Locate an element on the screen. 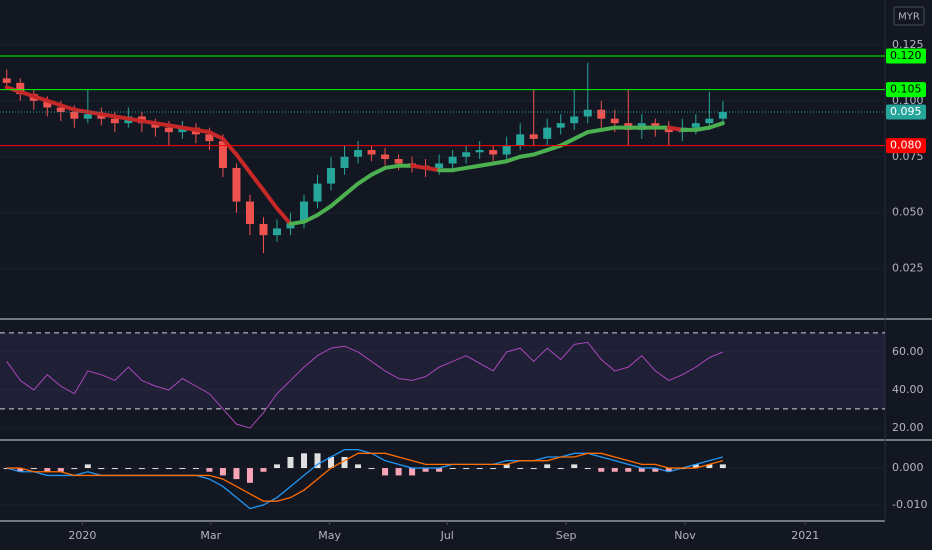 The image size is (932, 550). x-tick-label: Sep is located at coordinates (566, 535).